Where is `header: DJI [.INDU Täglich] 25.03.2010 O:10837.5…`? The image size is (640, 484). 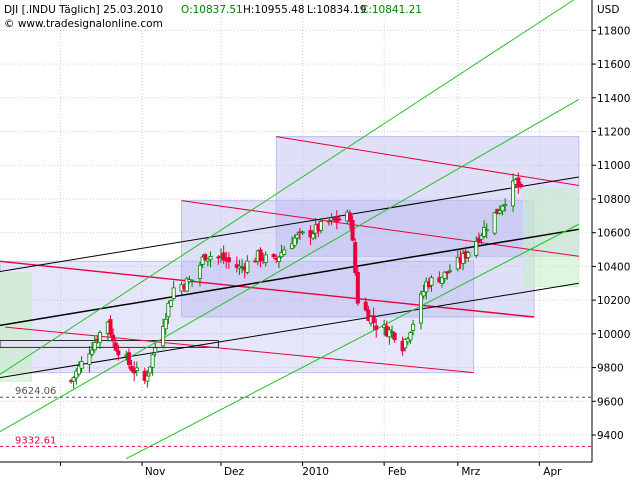
header: DJI [.INDU Täglich] 25.03.2010 O:10837.5… is located at coordinates (213, 17).